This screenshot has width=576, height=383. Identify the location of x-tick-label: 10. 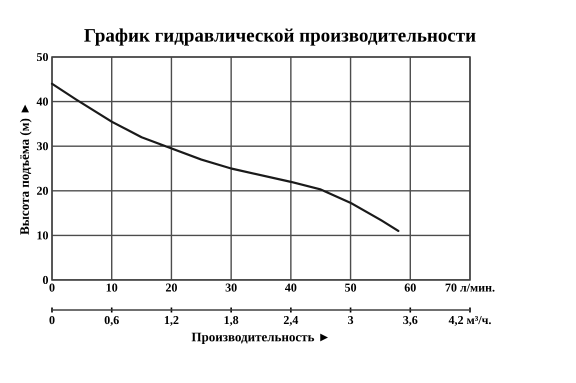
(112, 288).